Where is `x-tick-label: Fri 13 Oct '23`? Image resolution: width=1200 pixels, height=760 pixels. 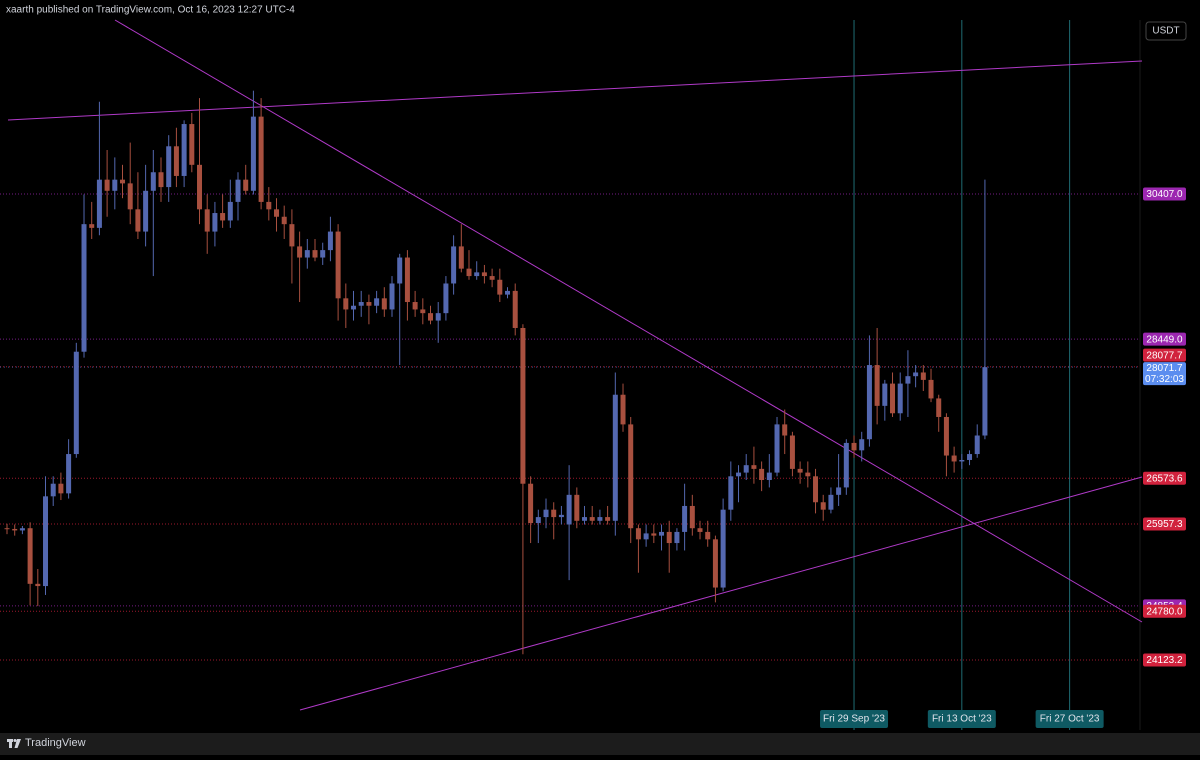
x-tick-label: Fri 13 Oct '23 is located at coordinates (962, 719).